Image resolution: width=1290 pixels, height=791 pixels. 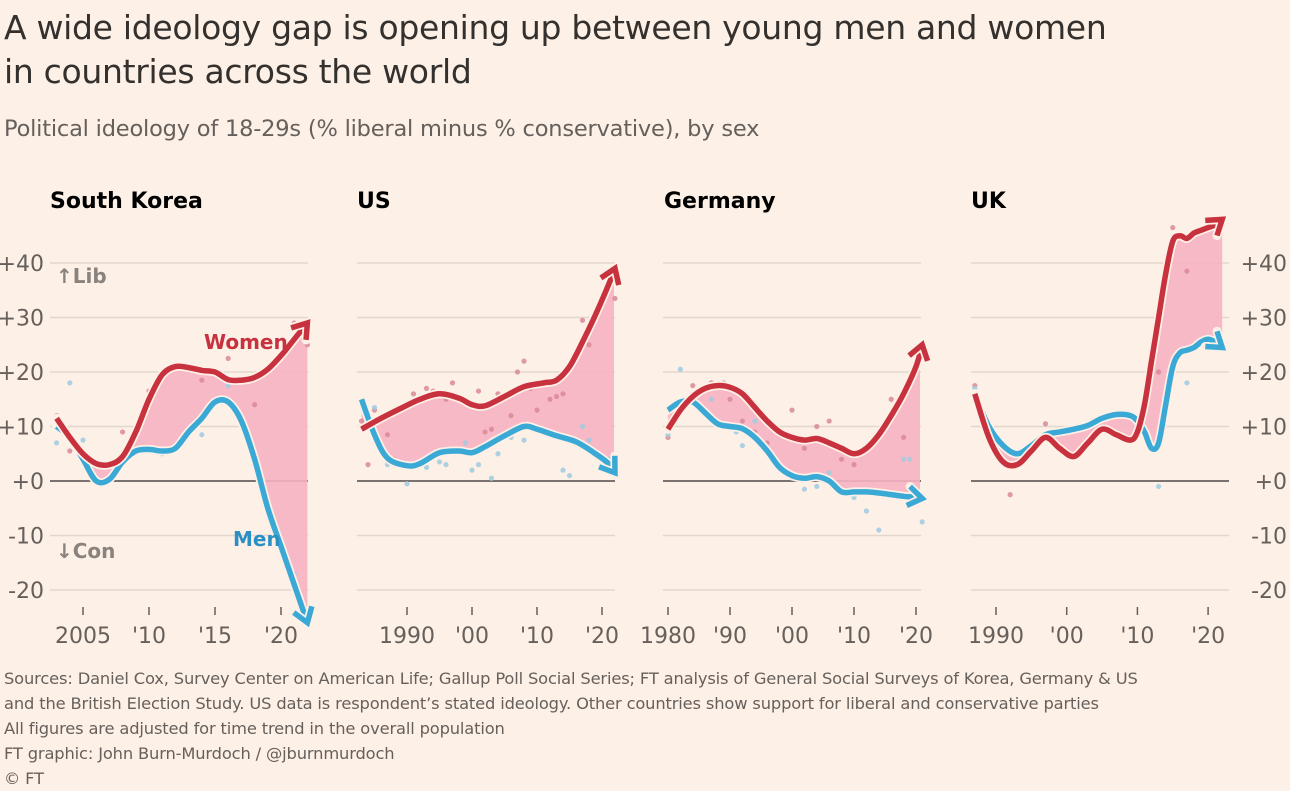 I want to click on liberal-direction-label: ↑Lib, so click(x=81, y=276).